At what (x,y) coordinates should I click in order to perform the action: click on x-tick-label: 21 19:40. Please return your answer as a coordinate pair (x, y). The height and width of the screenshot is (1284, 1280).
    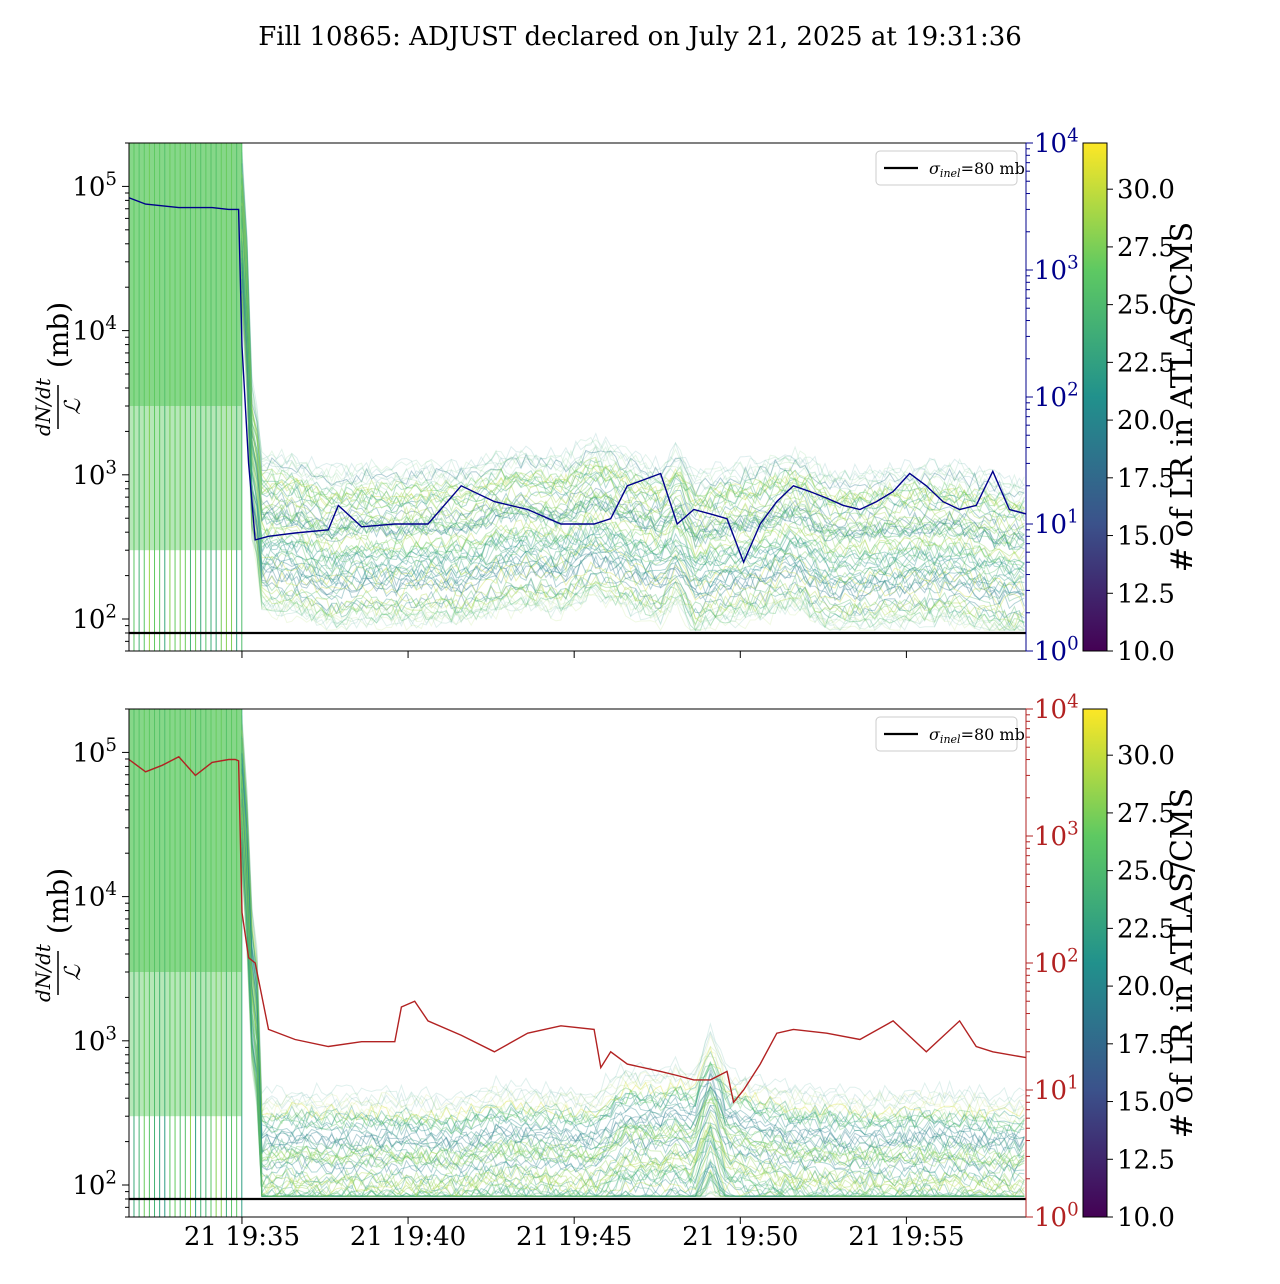
    Looking at the image, I should click on (408, 1237).